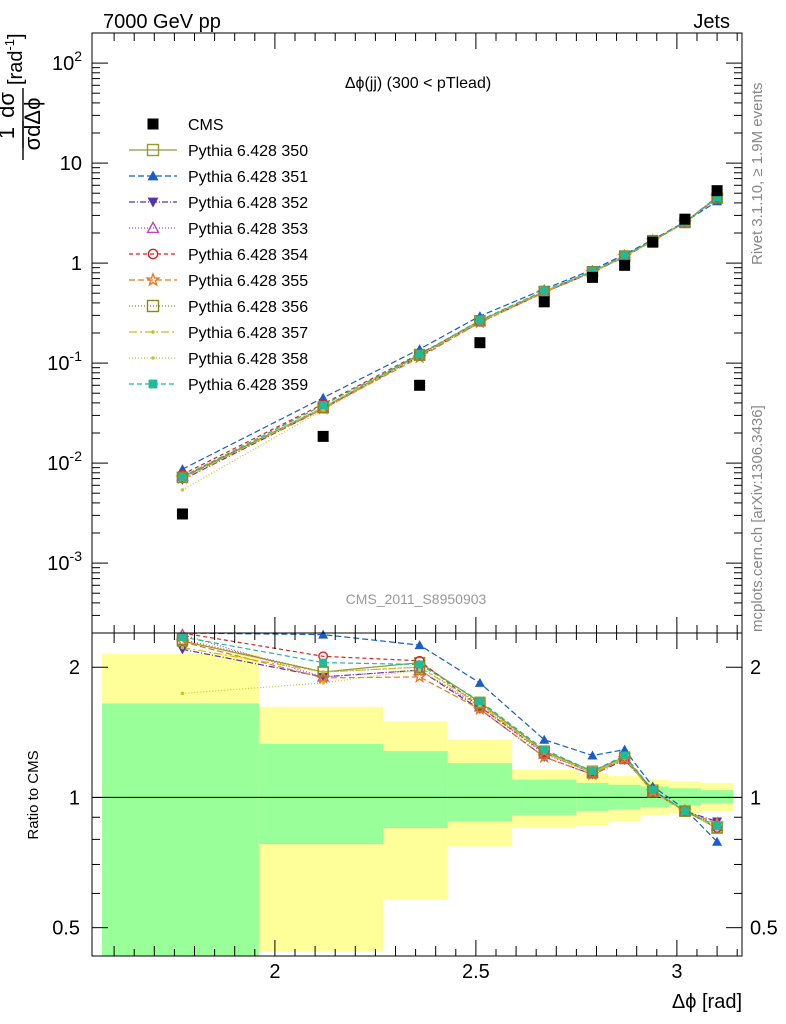 This screenshot has height=1024, width=786. What do you see at coordinates (764, 929) in the screenshot?
I see `ratio-y-tick-label-right: 0.5` at bounding box center [764, 929].